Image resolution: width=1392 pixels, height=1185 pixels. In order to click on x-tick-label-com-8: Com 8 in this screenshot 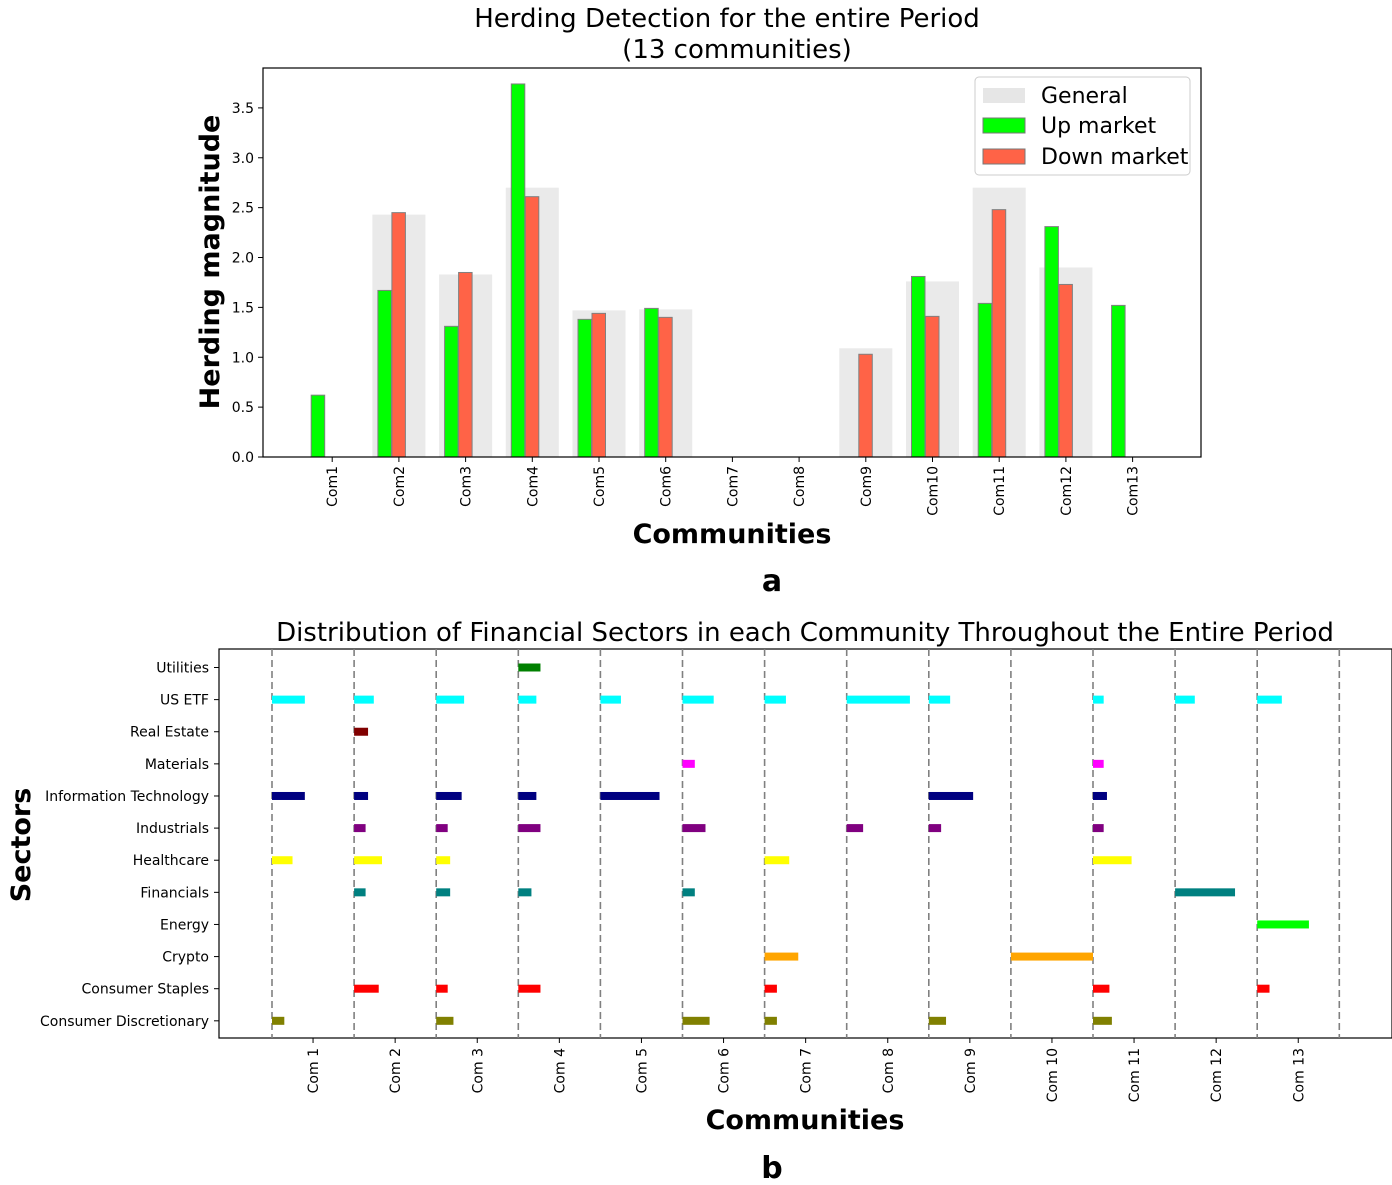, I will do `click(889, 1070)`.